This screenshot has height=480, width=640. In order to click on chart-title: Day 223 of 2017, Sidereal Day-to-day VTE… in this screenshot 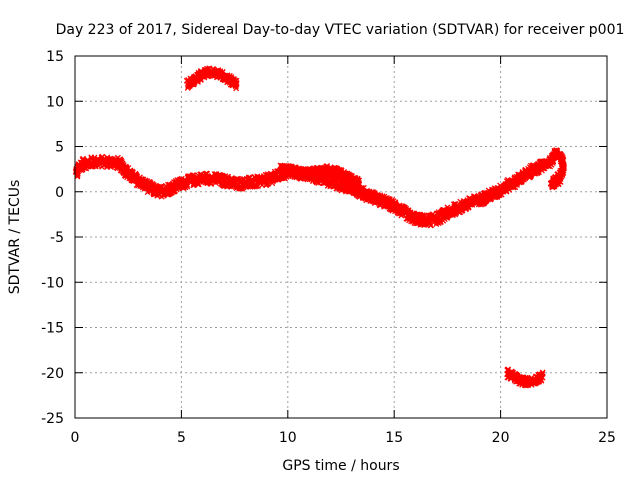, I will do `click(340, 30)`.